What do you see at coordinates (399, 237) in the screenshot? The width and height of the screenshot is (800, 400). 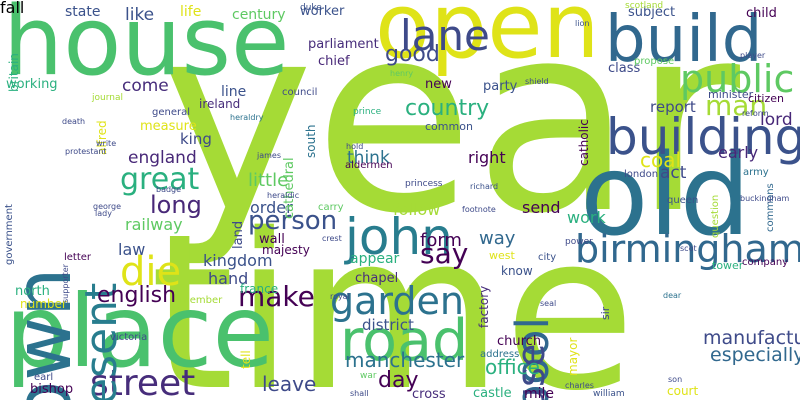 I see `word: john` at bounding box center [399, 237].